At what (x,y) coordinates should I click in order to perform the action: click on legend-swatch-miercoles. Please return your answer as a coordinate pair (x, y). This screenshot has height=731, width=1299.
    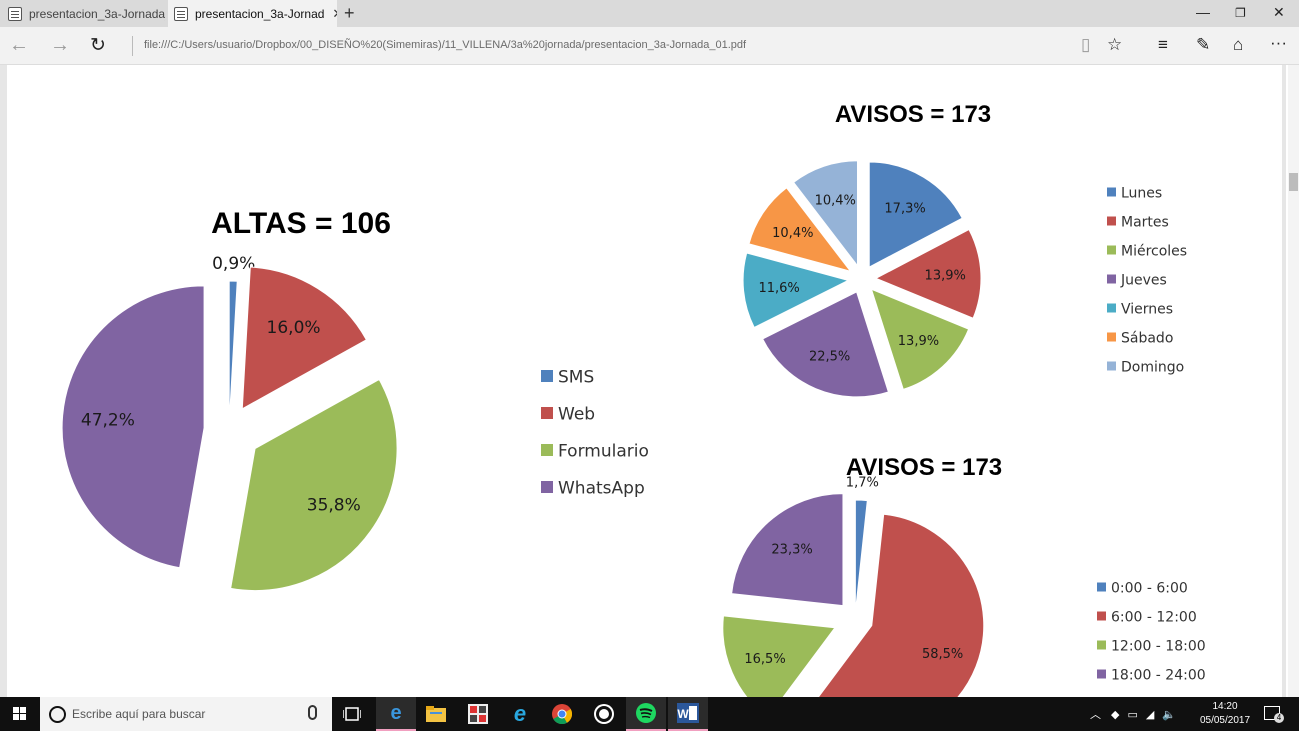
    Looking at the image, I should click on (1111, 250).